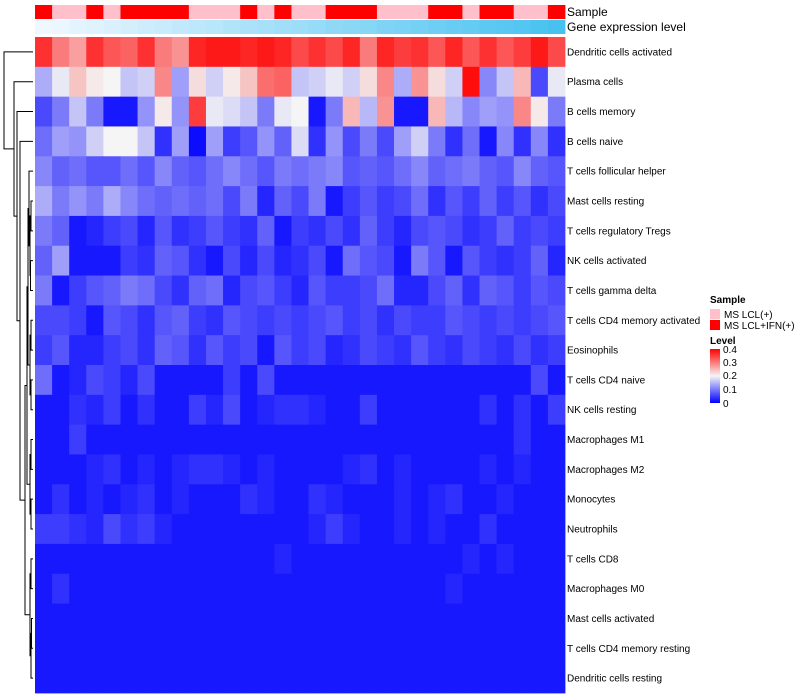 The width and height of the screenshot is (800, 700). Describe the element at coordinates (715, 314) in the screenshot. I see `legend-swatch-ms-lcl` at that location.